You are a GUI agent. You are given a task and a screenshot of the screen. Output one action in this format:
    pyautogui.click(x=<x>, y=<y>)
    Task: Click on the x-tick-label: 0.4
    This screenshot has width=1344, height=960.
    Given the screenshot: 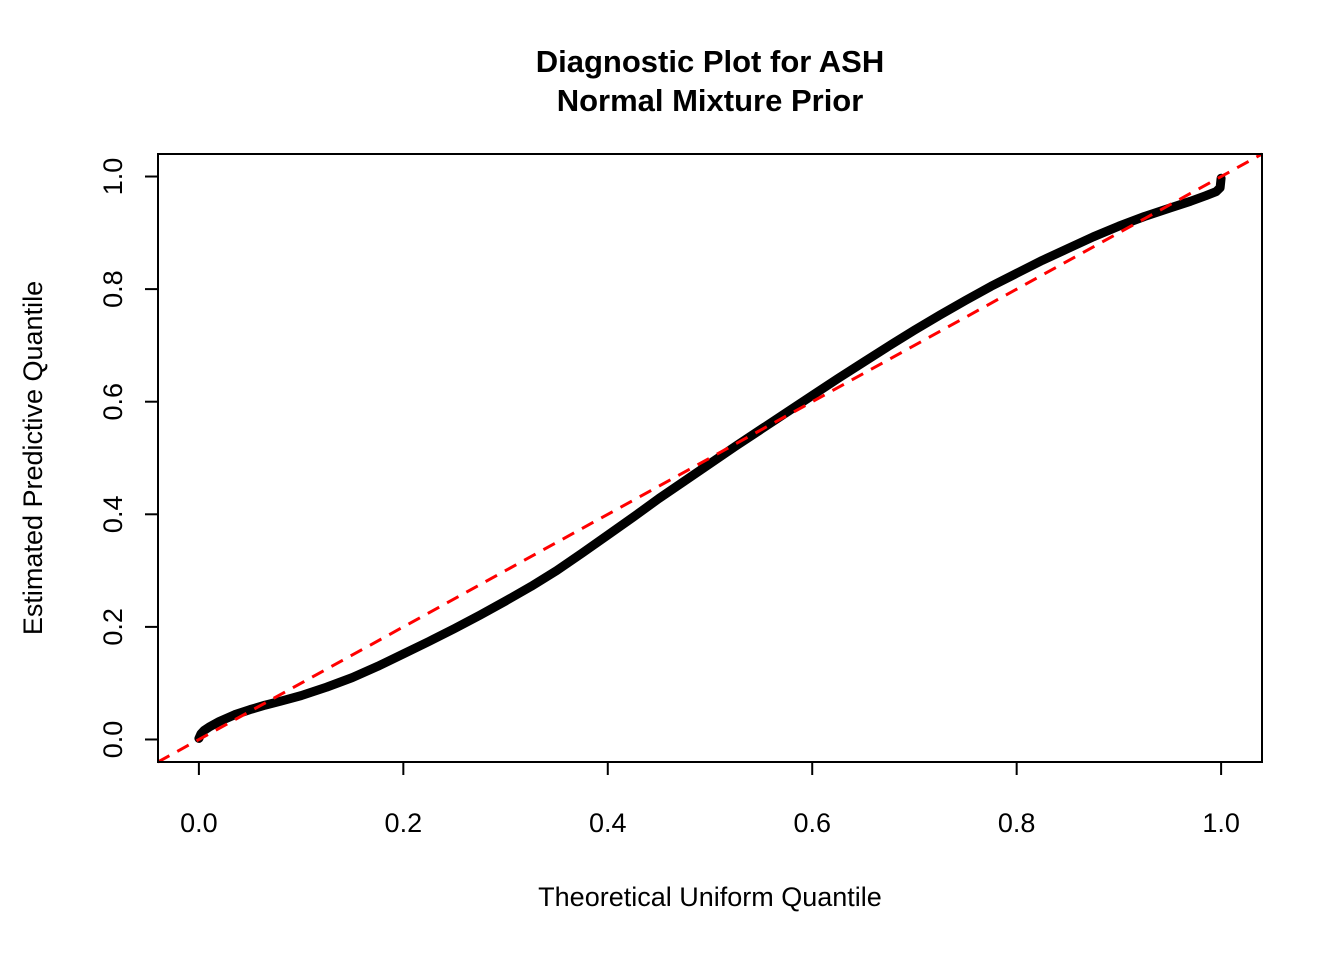 What is the action you would take?
    pyautogui.click(x=608, y=823)
    